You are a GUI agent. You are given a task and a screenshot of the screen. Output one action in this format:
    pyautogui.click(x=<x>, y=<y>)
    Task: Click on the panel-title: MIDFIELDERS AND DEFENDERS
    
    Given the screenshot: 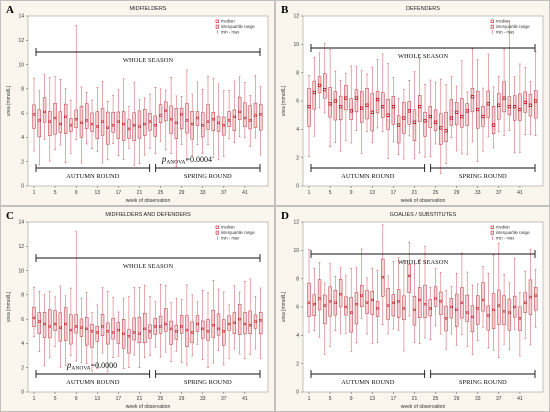 What is the action you would take?
    pyautogui.click(x=148, y=215)
    